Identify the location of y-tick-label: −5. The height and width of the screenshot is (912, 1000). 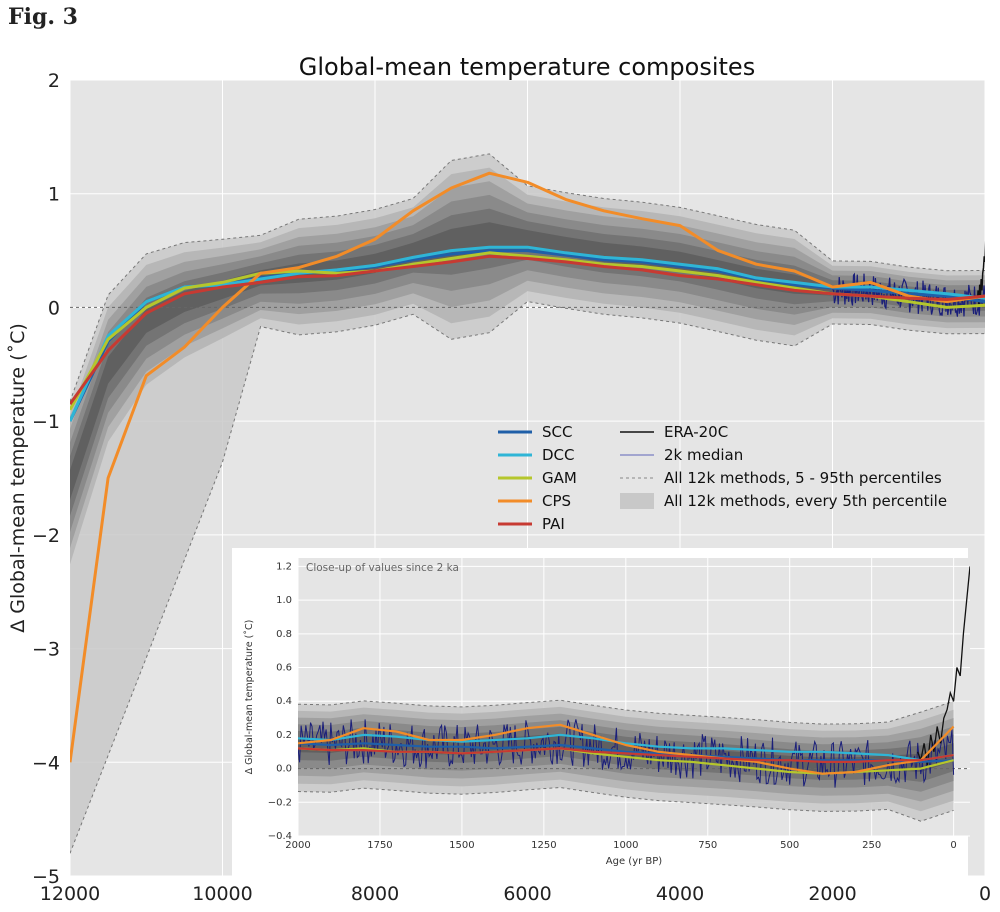
(46, 877).